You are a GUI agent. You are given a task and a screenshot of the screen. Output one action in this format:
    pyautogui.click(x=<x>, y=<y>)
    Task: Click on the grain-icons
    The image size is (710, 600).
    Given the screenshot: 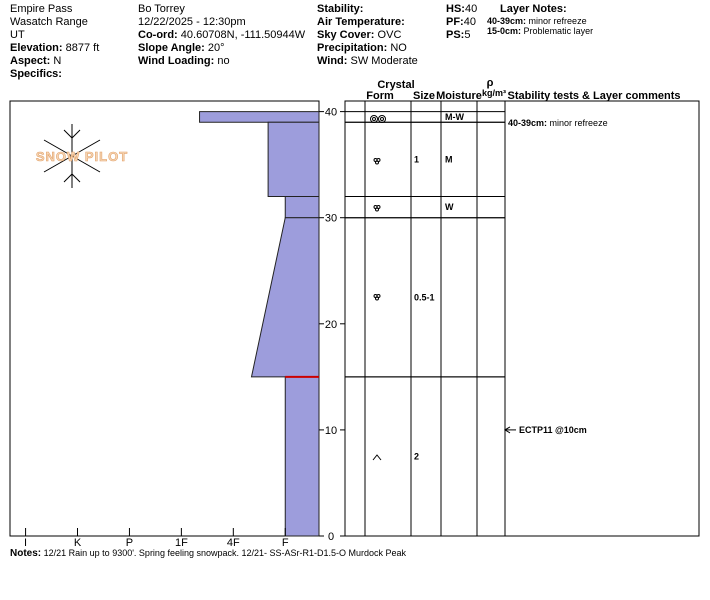 What is the action you would take?
    pyautogui.click(x=378, y=288)
    